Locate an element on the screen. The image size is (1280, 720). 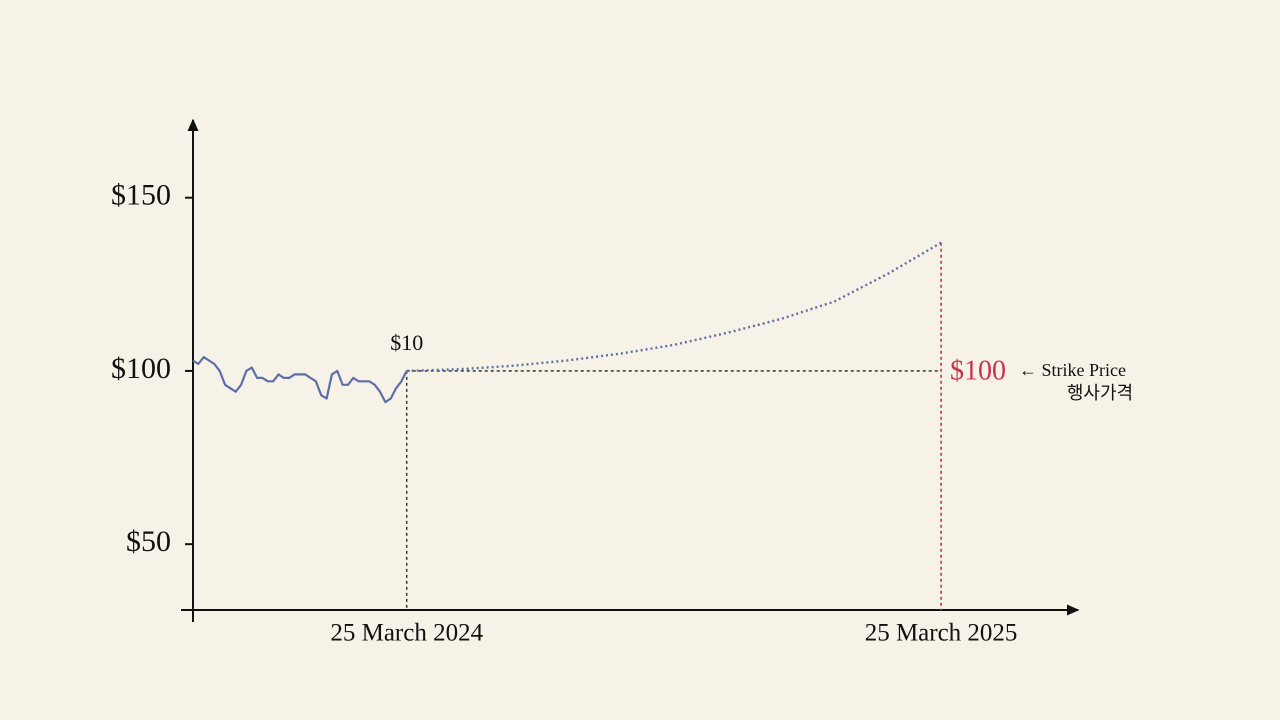
projection-line is located at coordinates (674, 307).